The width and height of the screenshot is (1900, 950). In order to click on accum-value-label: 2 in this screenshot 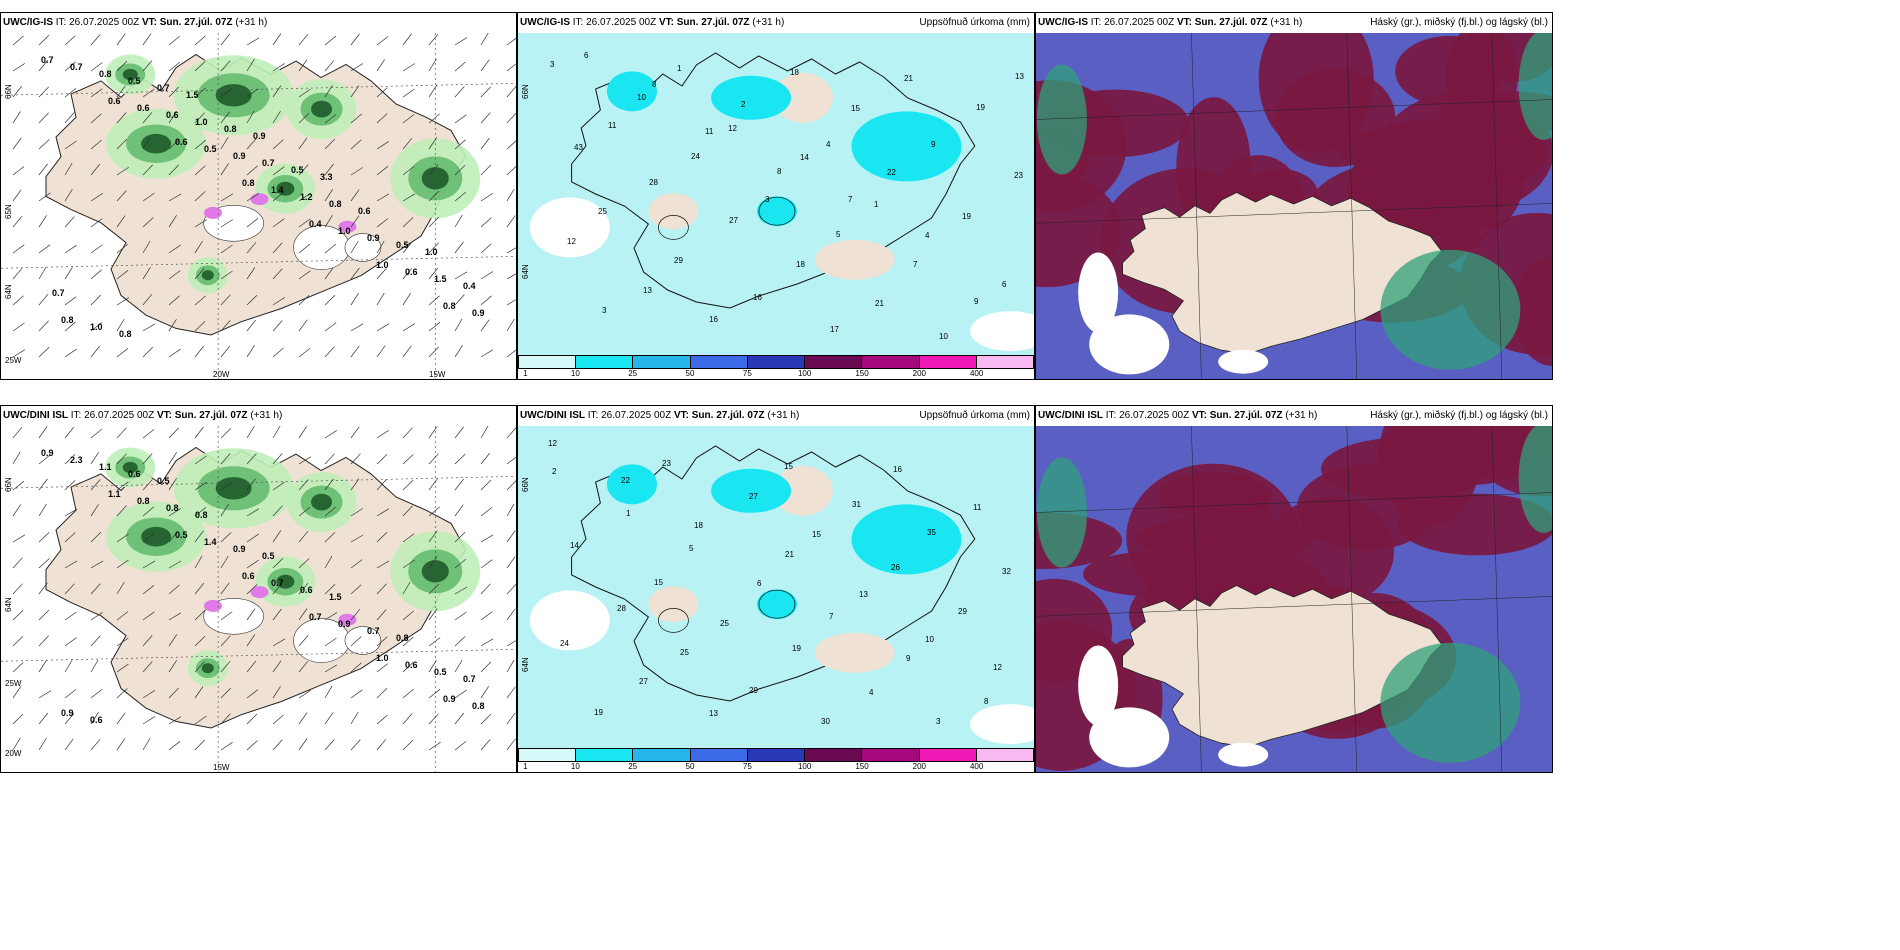, I will do `click(743, 104)`.